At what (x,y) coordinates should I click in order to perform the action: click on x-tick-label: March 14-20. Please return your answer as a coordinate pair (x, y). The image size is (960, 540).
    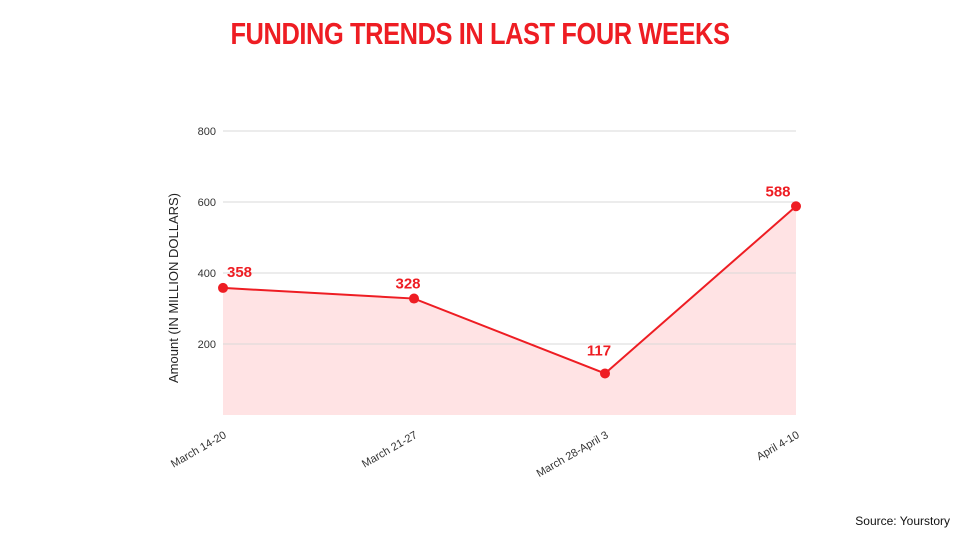
    Looking at the image, I should click on (198, 449).